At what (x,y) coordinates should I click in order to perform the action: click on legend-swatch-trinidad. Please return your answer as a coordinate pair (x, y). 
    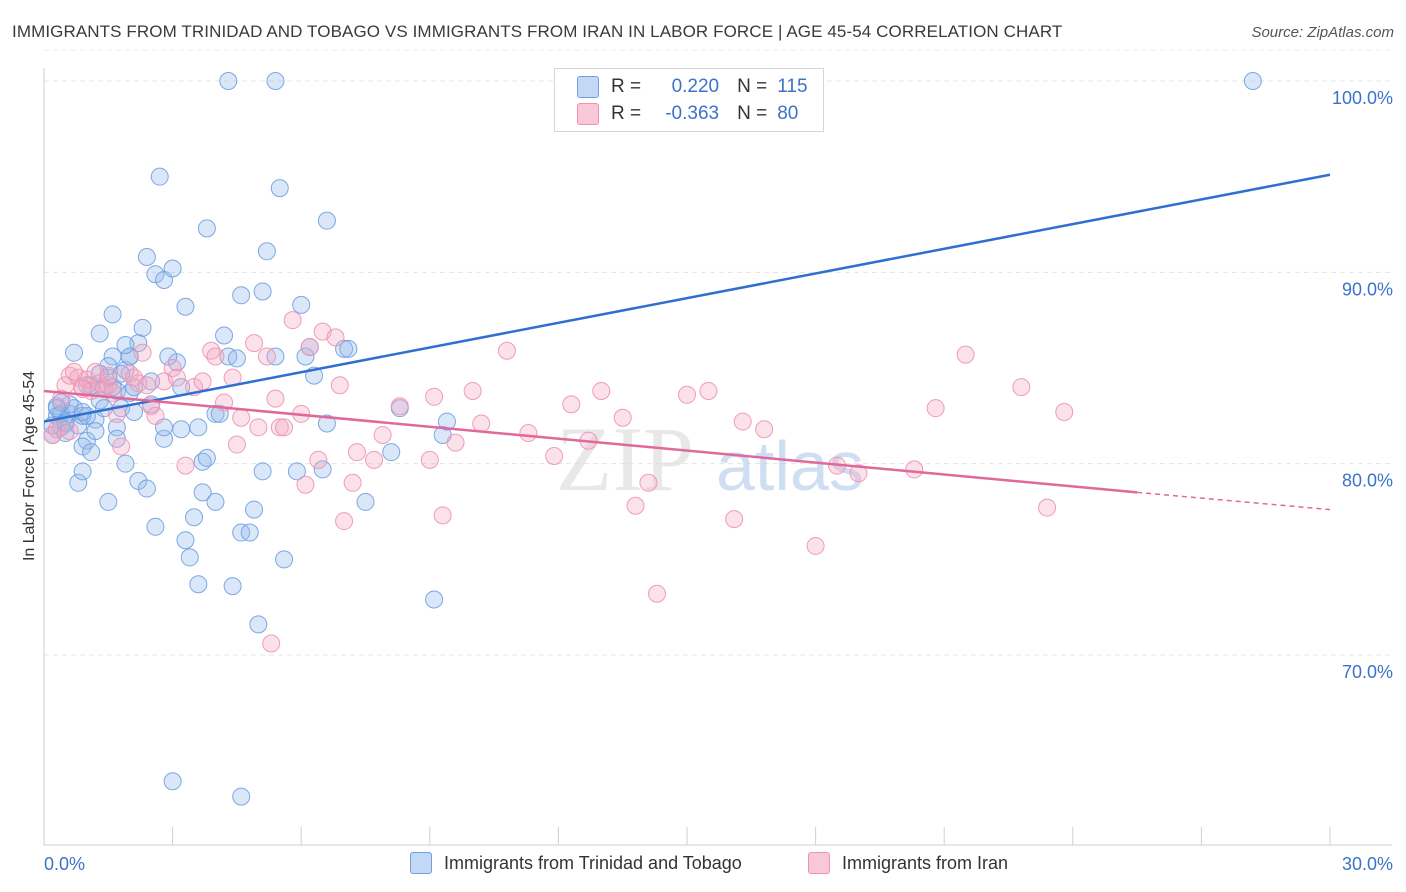
    Looking at the image, I should click on (588, 87).